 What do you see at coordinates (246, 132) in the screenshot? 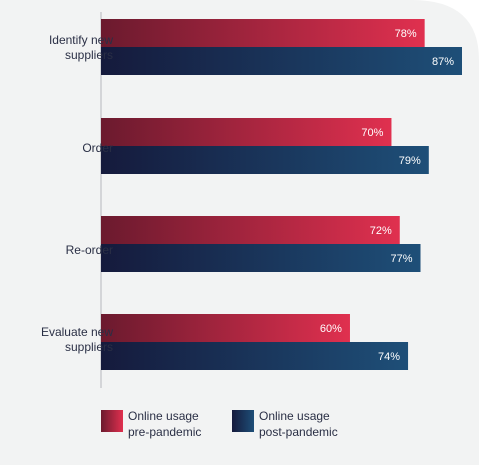
I see `bar-order-pre-pandemic` at bounding box center [246, 132].